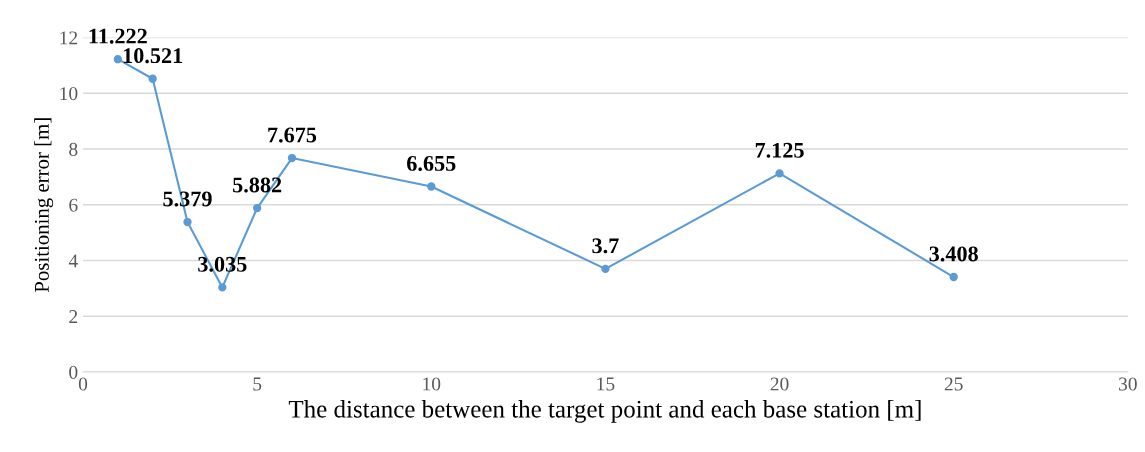  Describe the element at coordinates (69, 94) in the screenshot. I see `y-tick-label: 10` at that location.